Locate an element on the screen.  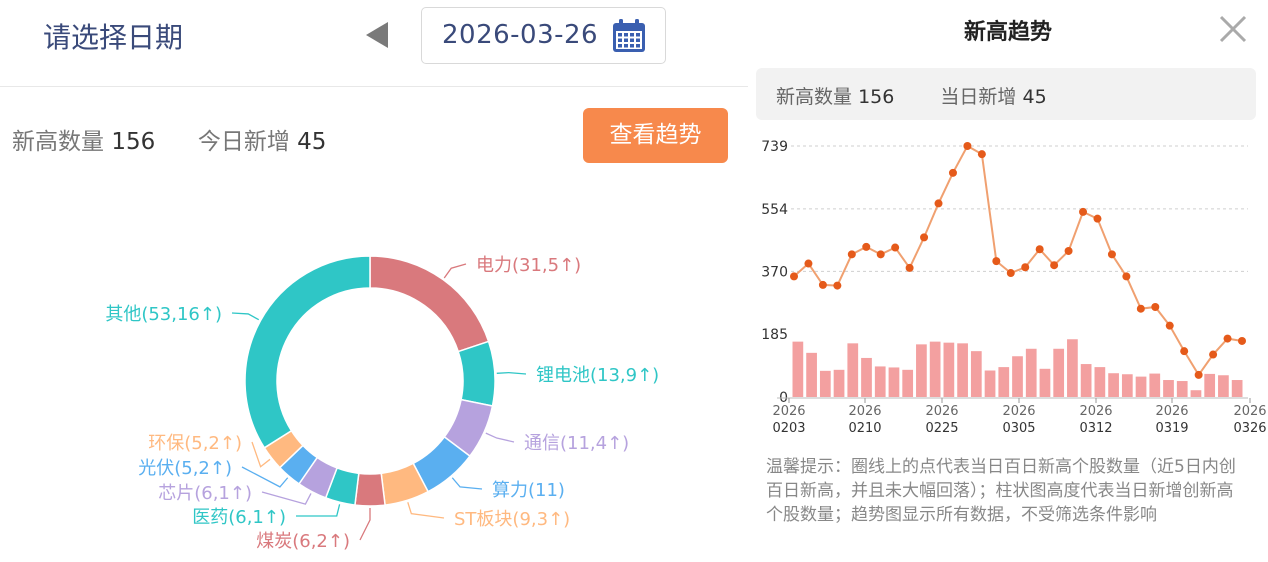
header-divider is located at coordinates (374, 86).